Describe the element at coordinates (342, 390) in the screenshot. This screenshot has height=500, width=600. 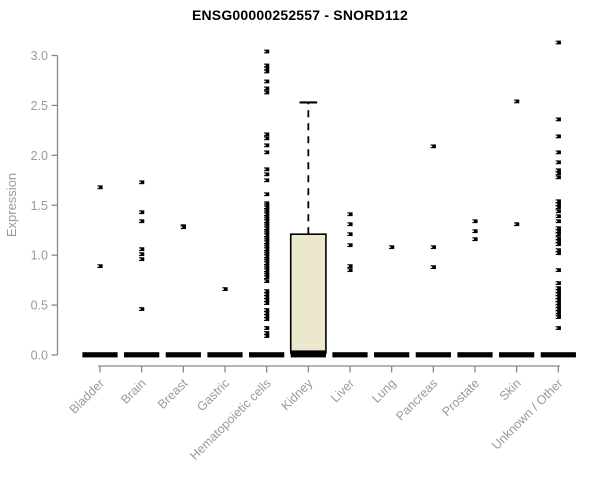
I see `x-tick-label: Liver` at that location.